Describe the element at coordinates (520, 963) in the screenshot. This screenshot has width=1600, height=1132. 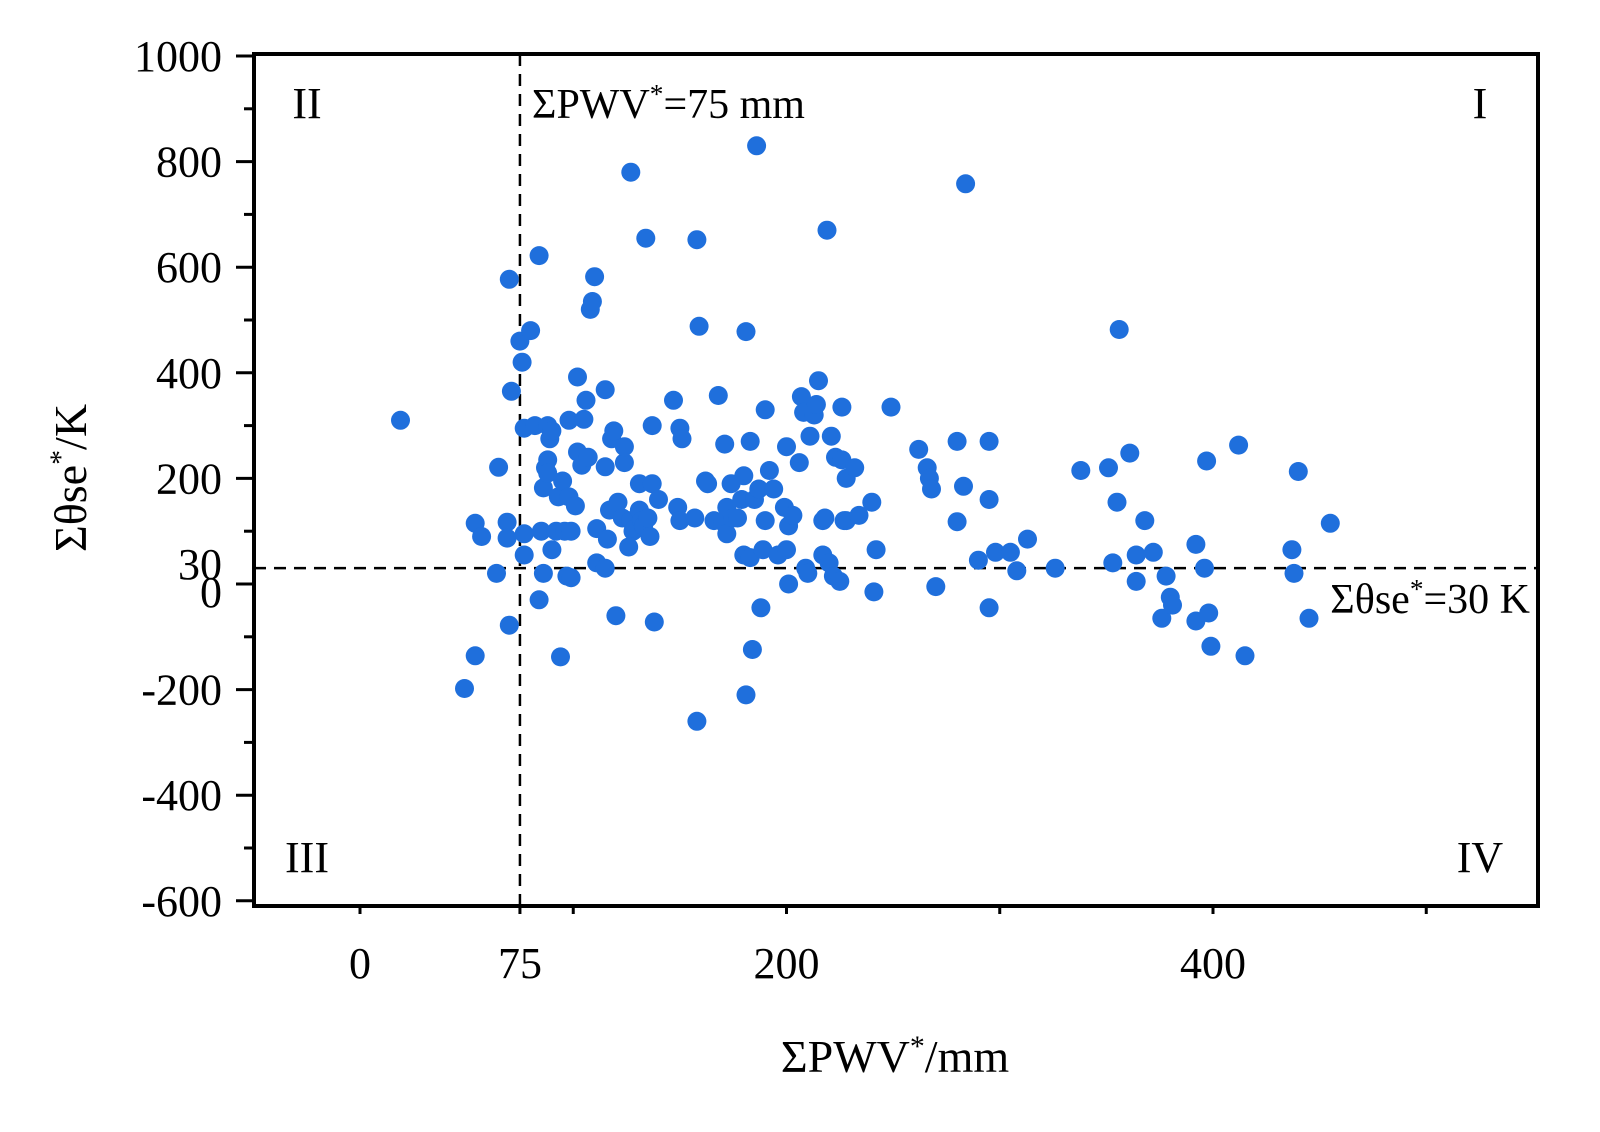
I see `x-tick-label: 75` at that location.